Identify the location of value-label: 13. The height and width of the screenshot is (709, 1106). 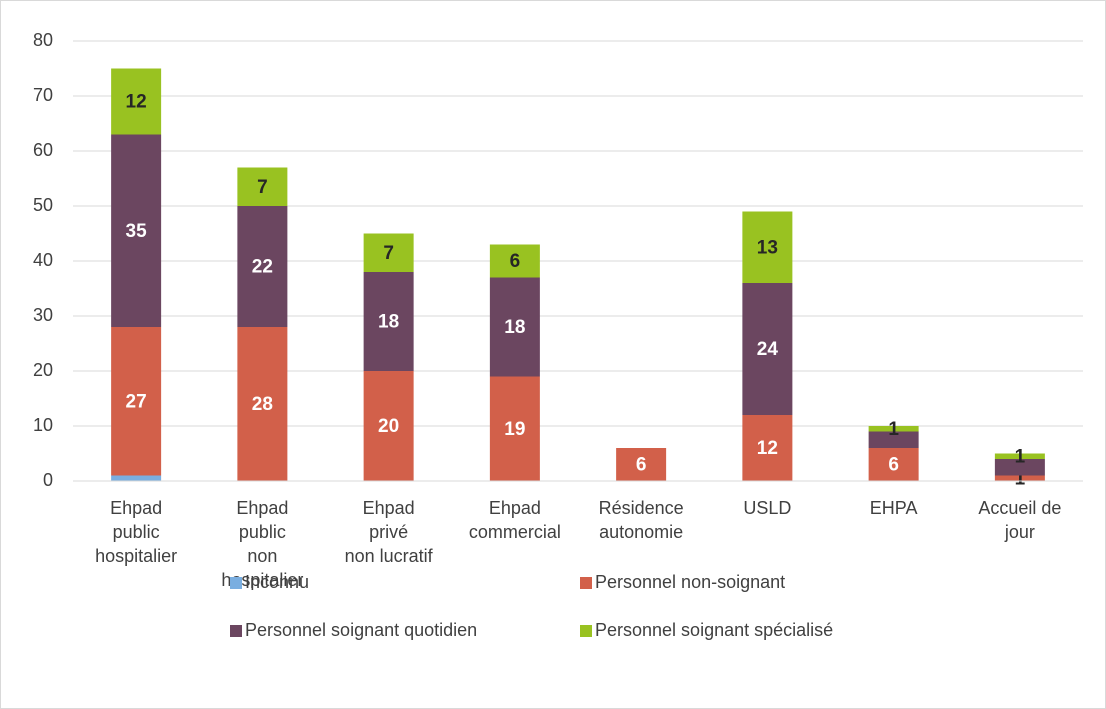
(767, 247).